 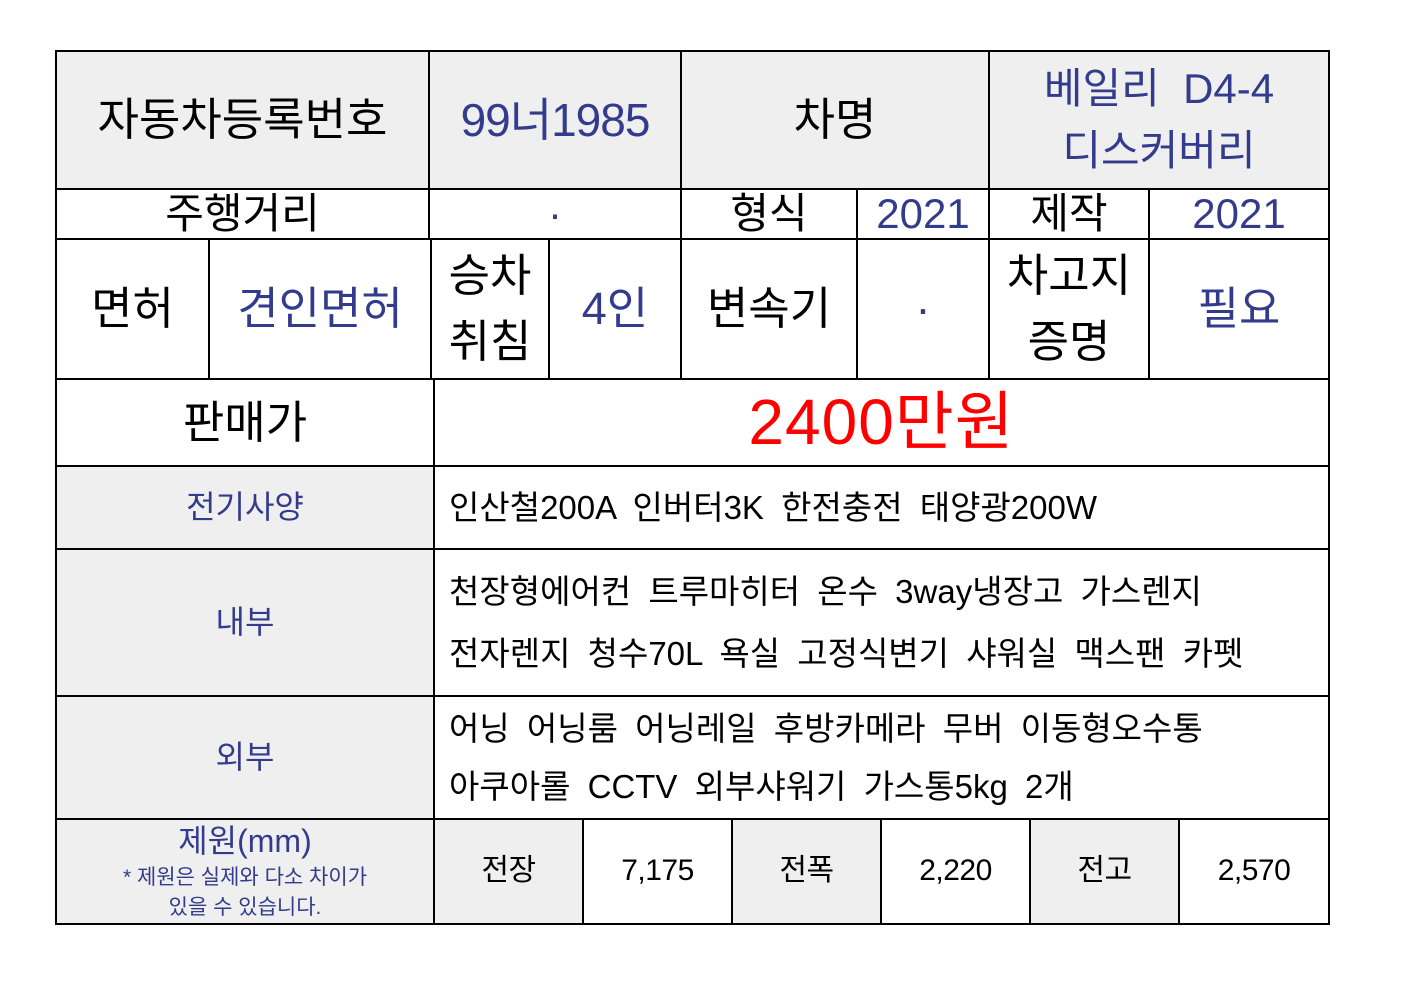 I want to click on width-value-cell: 2,220, so click(x=956, y=871).